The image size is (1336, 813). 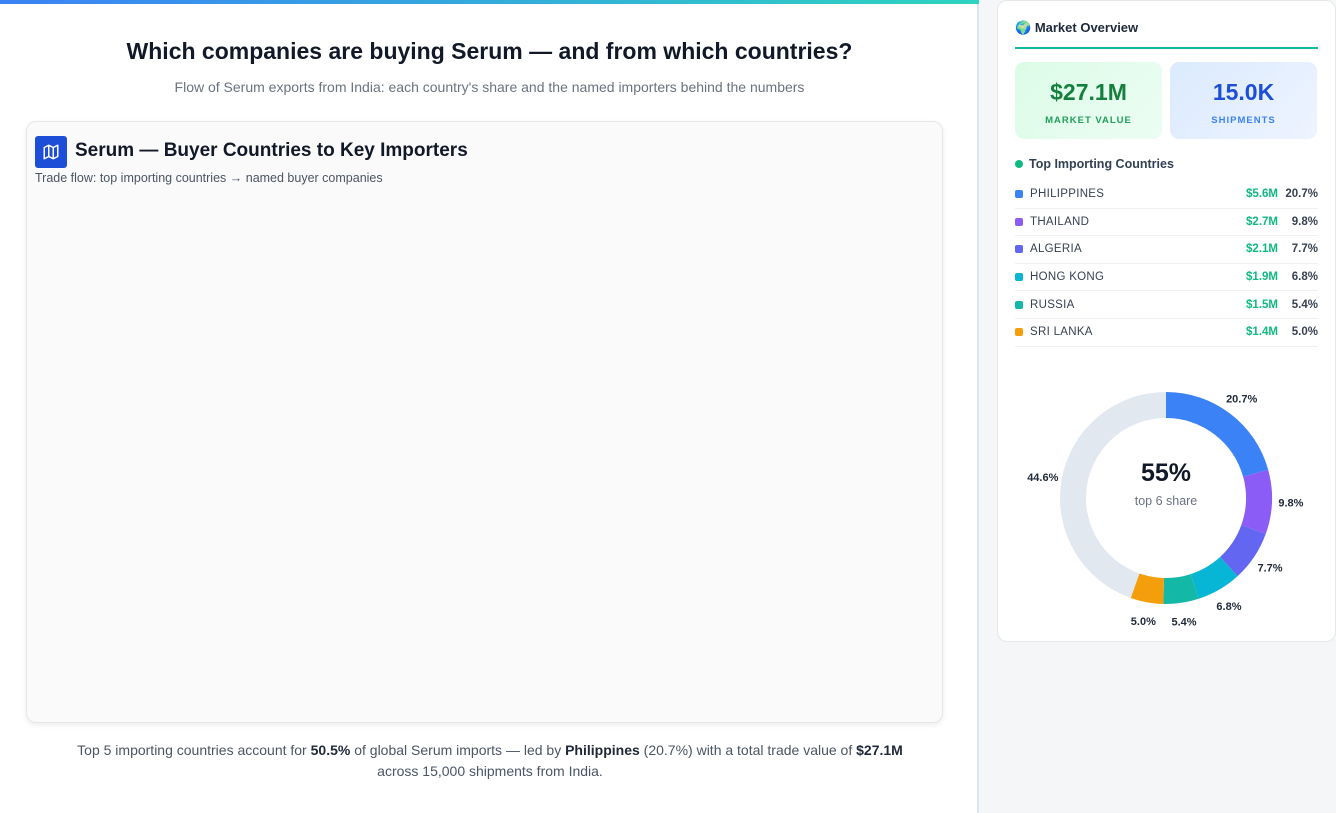 What do you see at coordinates (1023, 27) in the screenshot?
I see `globe-icon: 🌍` at bounding box center [1023, 27].